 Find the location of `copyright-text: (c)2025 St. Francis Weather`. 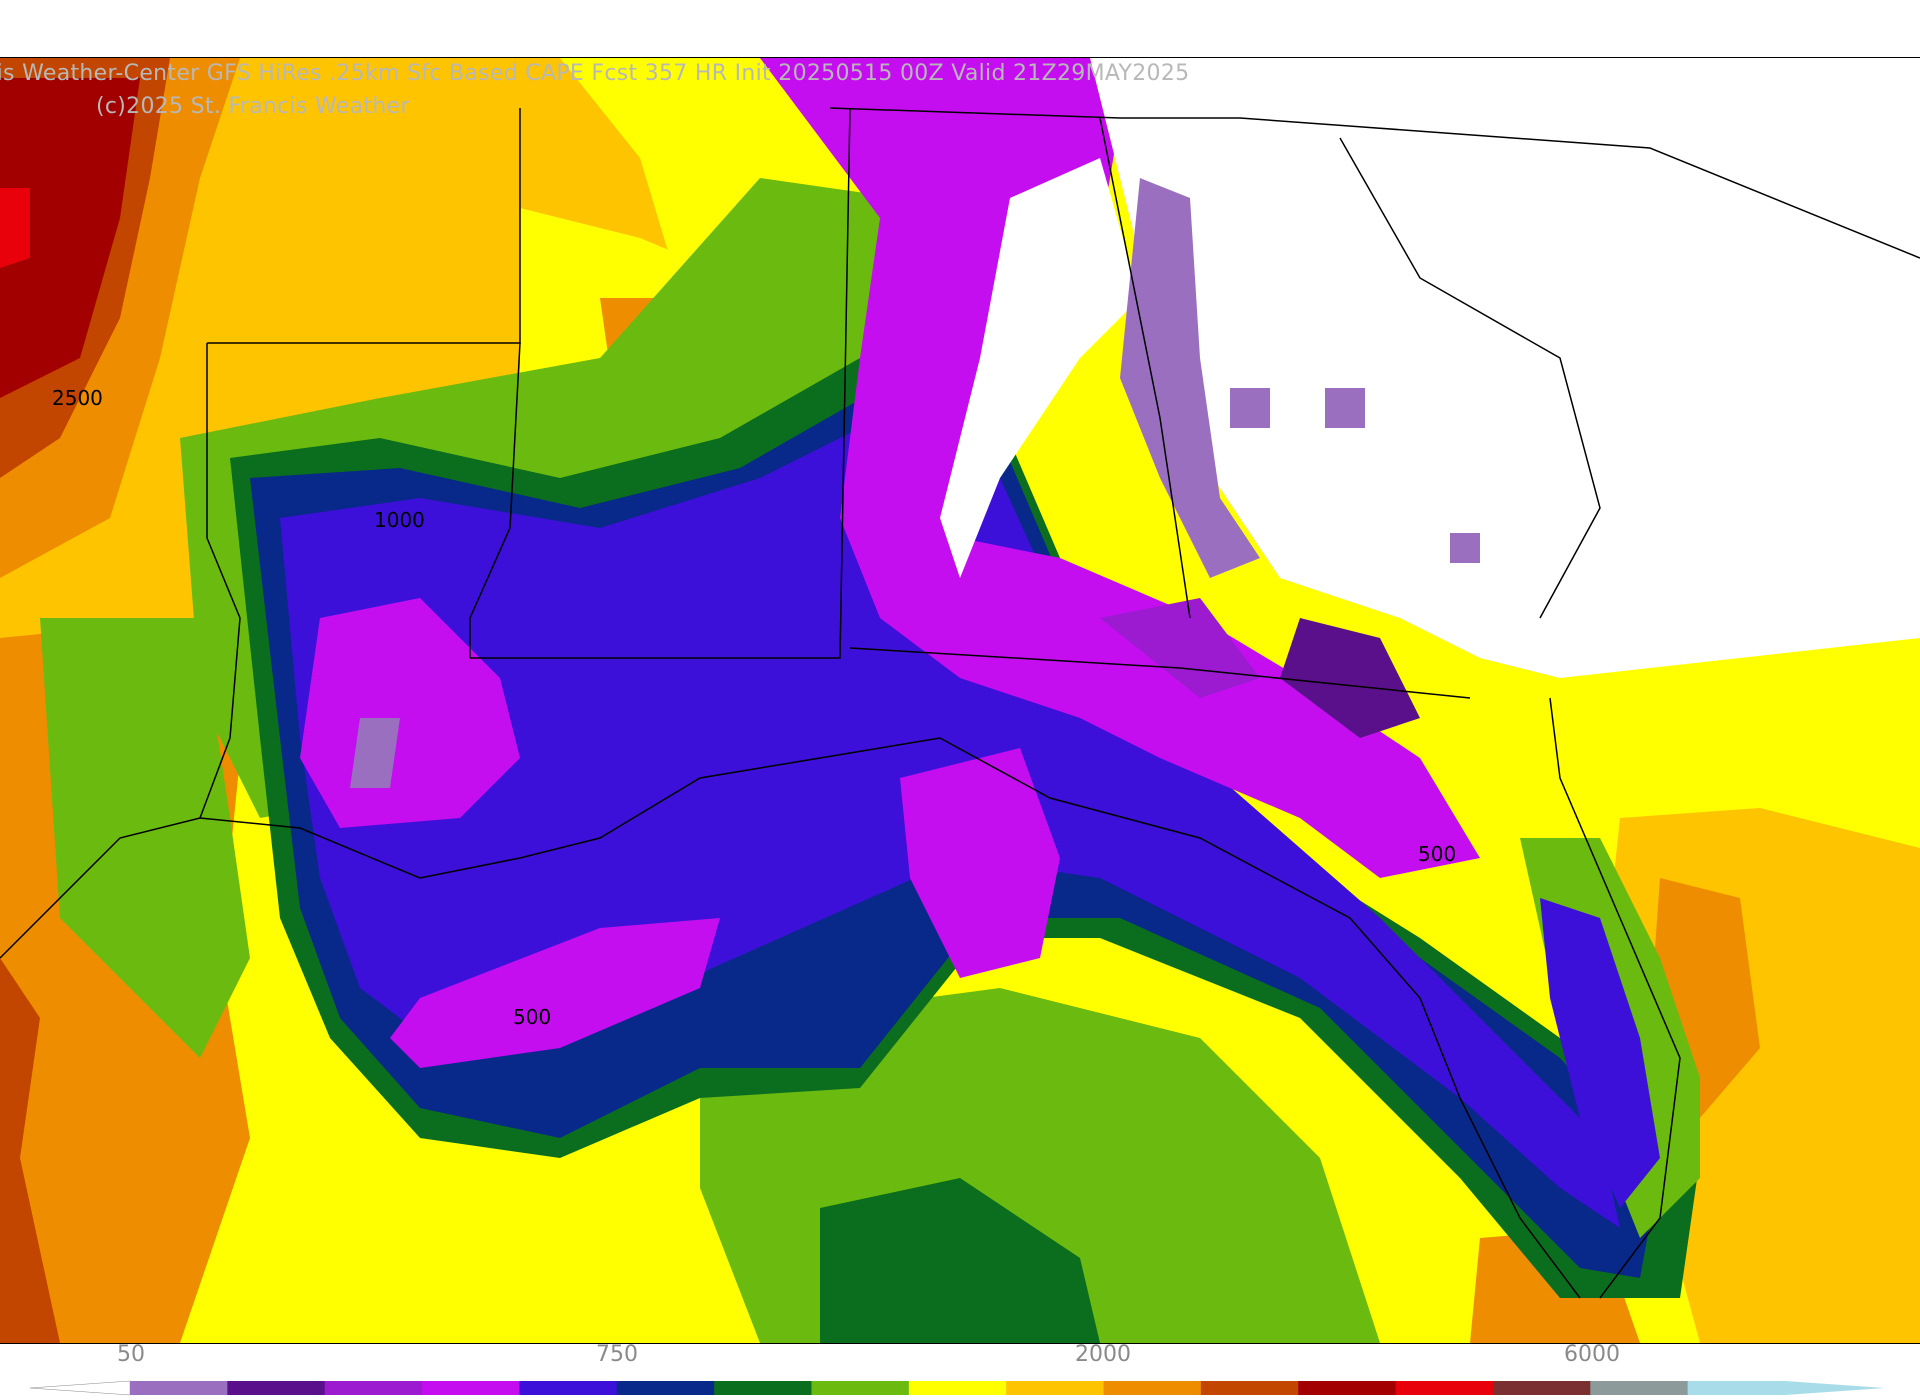

copyright-text: (c)2025 St. Francis Weather is located at coordinates (253, 106).